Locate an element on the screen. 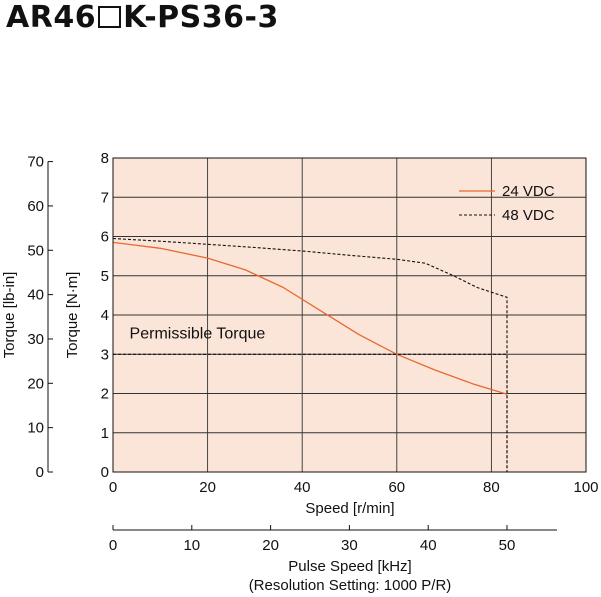 The width and height of the screenshot is (601, 597). y2-tick-label: 40 is located at coordinates (35, 295).